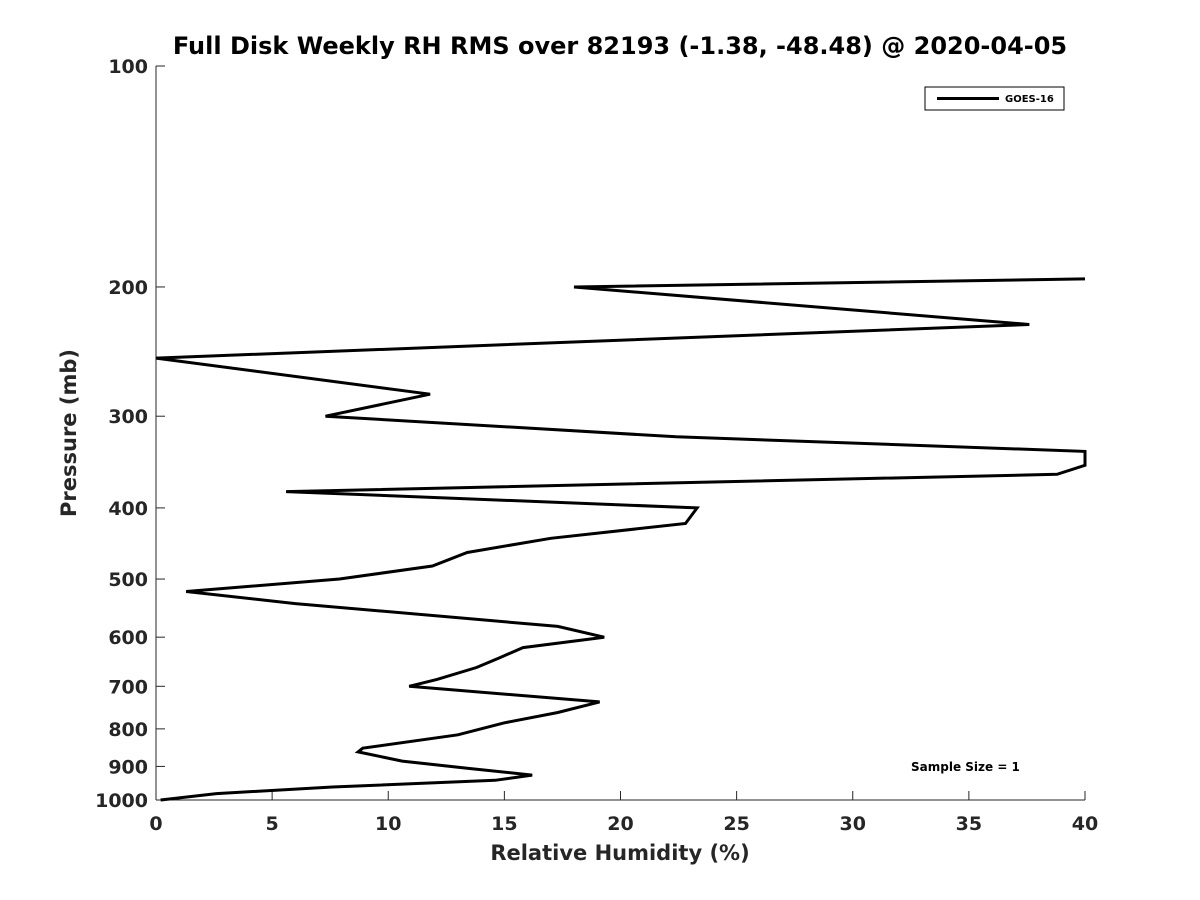 The image size is (1200, 900). I want to click on x-tick-label: 40, so click(1085, 824).